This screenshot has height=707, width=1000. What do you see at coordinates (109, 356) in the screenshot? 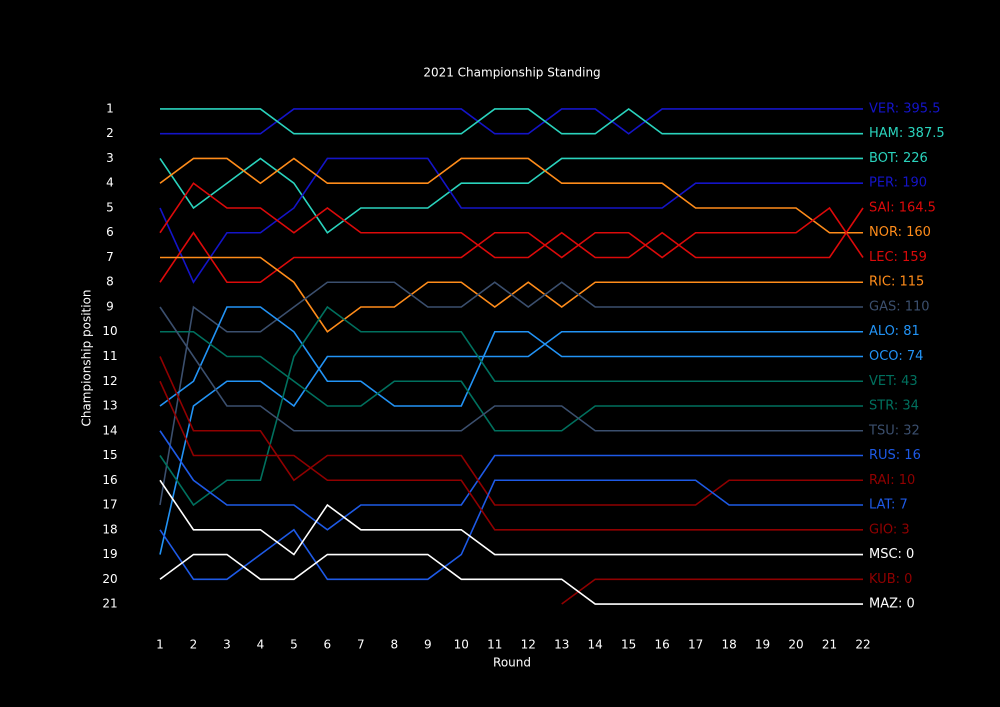
I see `y-tick-label: 11` at bounding box center [109, 356].